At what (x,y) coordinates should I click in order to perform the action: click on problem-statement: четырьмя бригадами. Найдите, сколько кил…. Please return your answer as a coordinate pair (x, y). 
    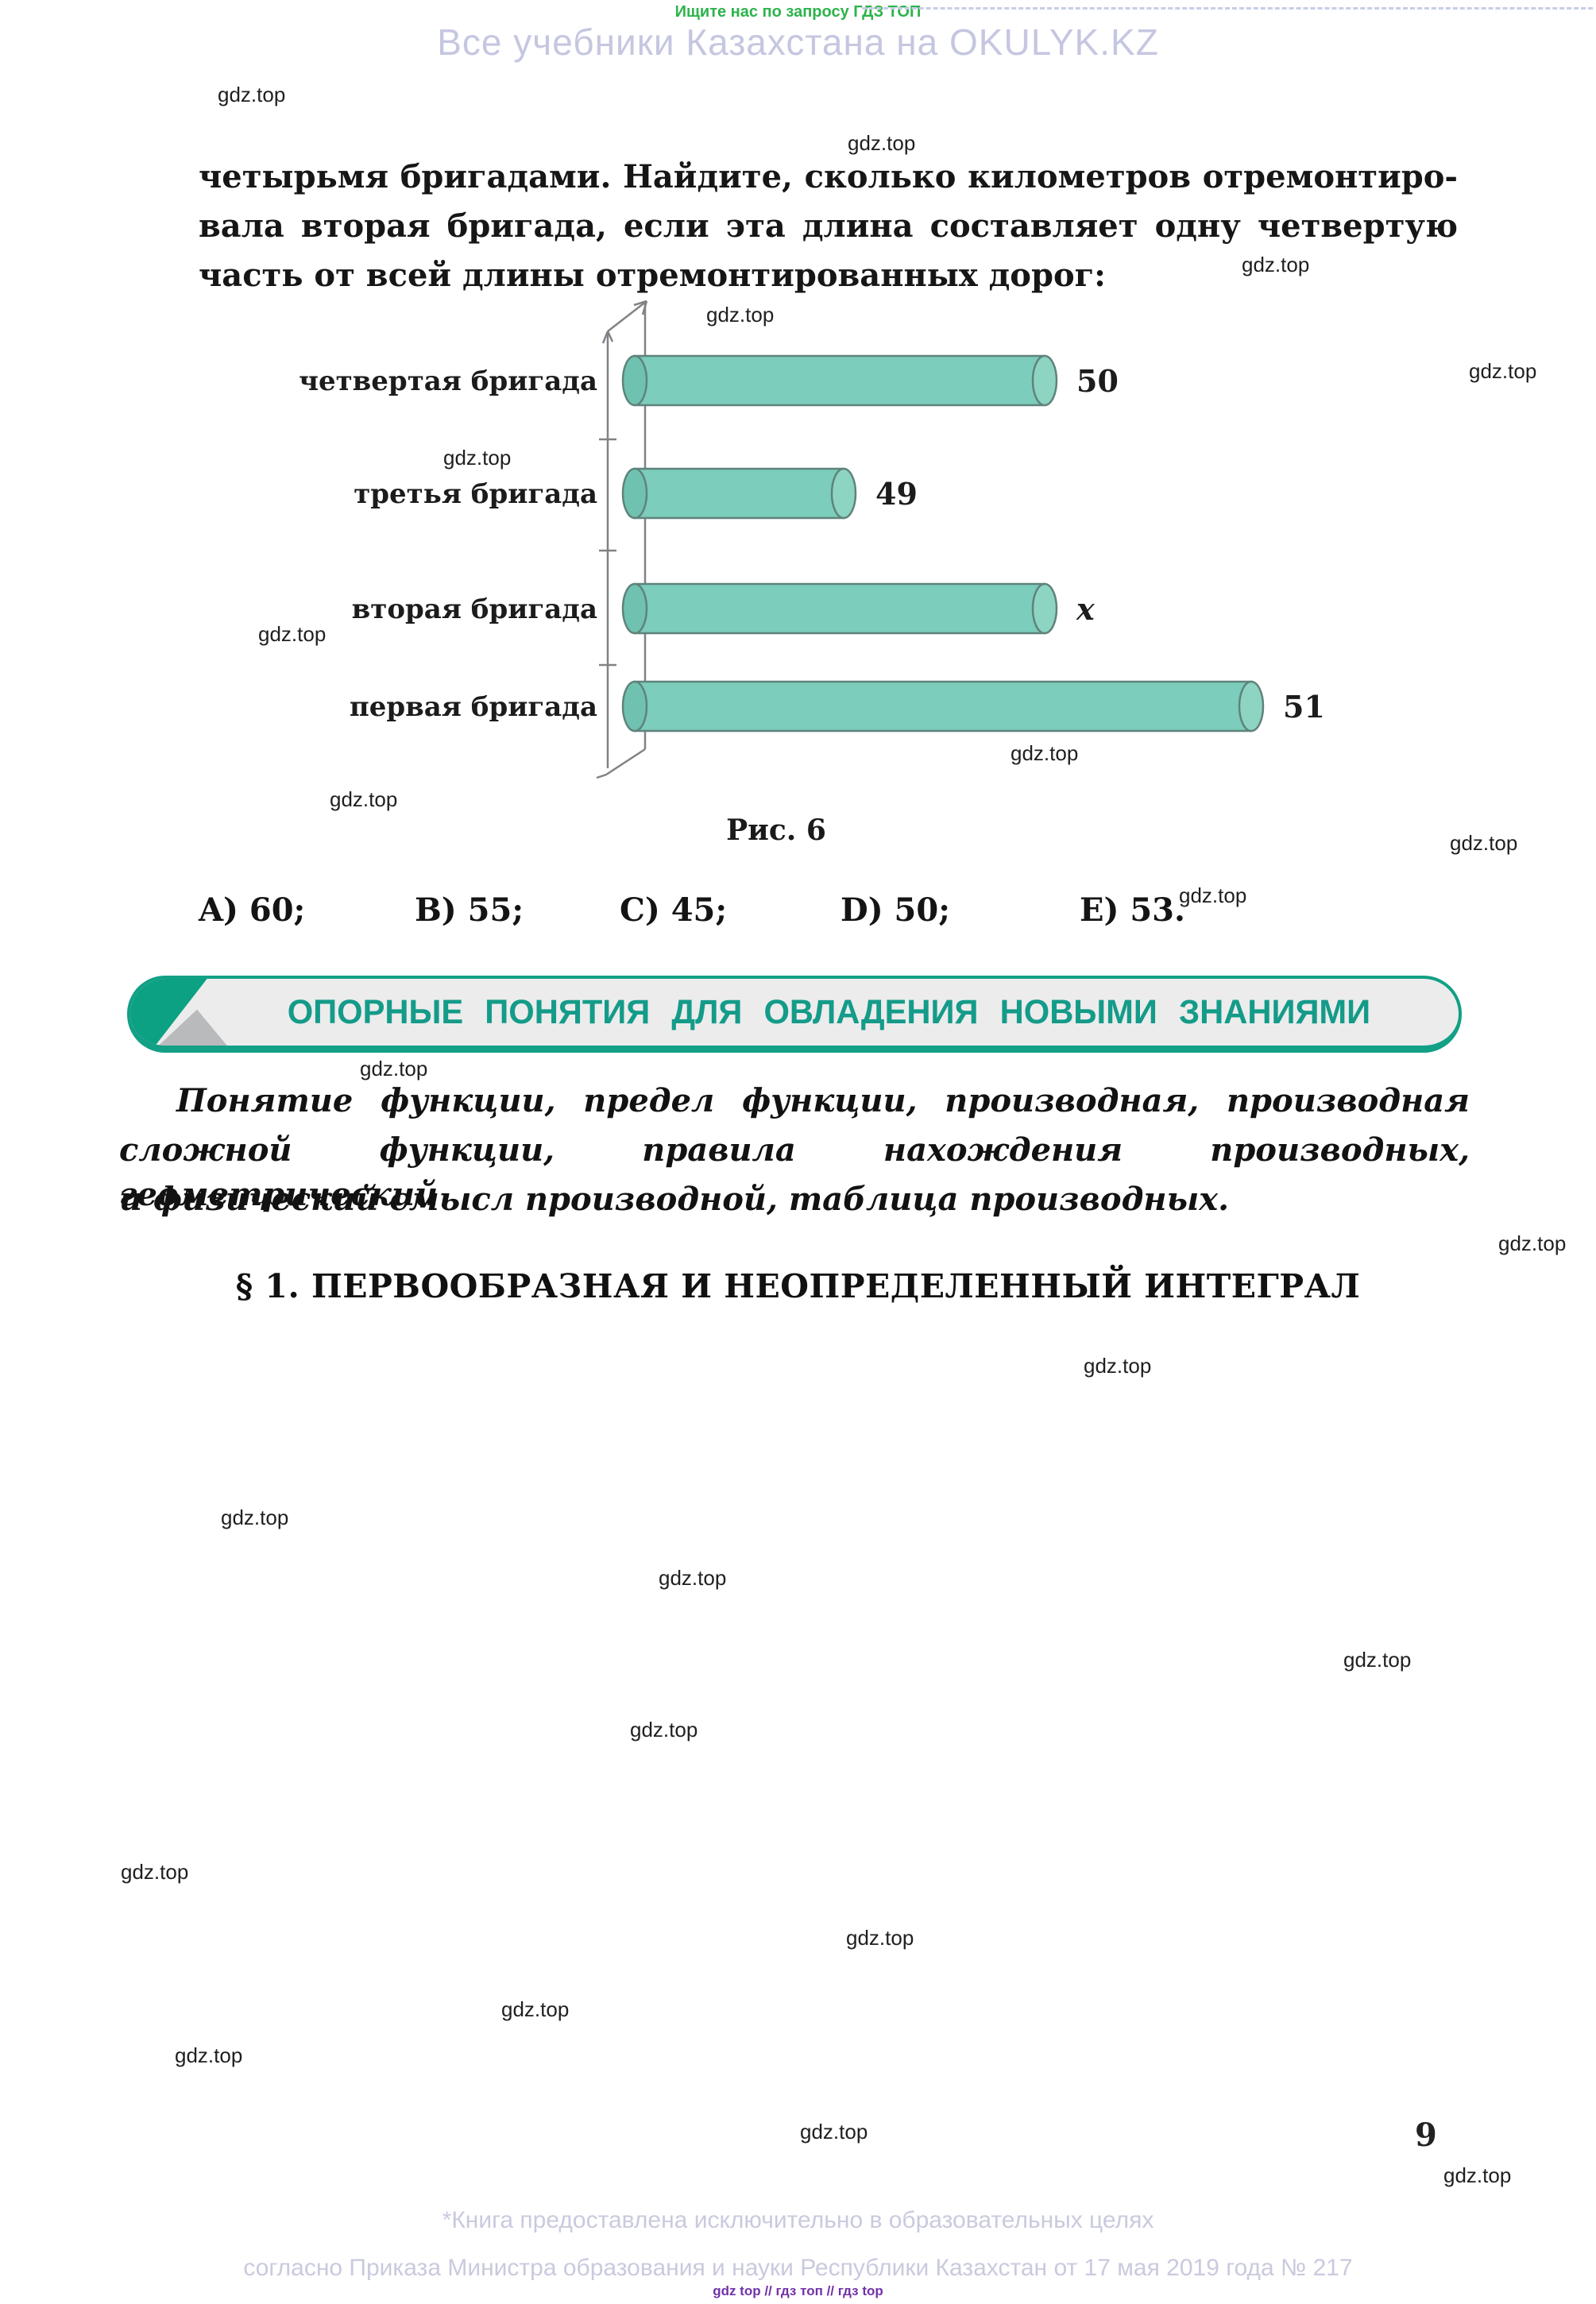
    Looking at the image, I should click on (828, 229).